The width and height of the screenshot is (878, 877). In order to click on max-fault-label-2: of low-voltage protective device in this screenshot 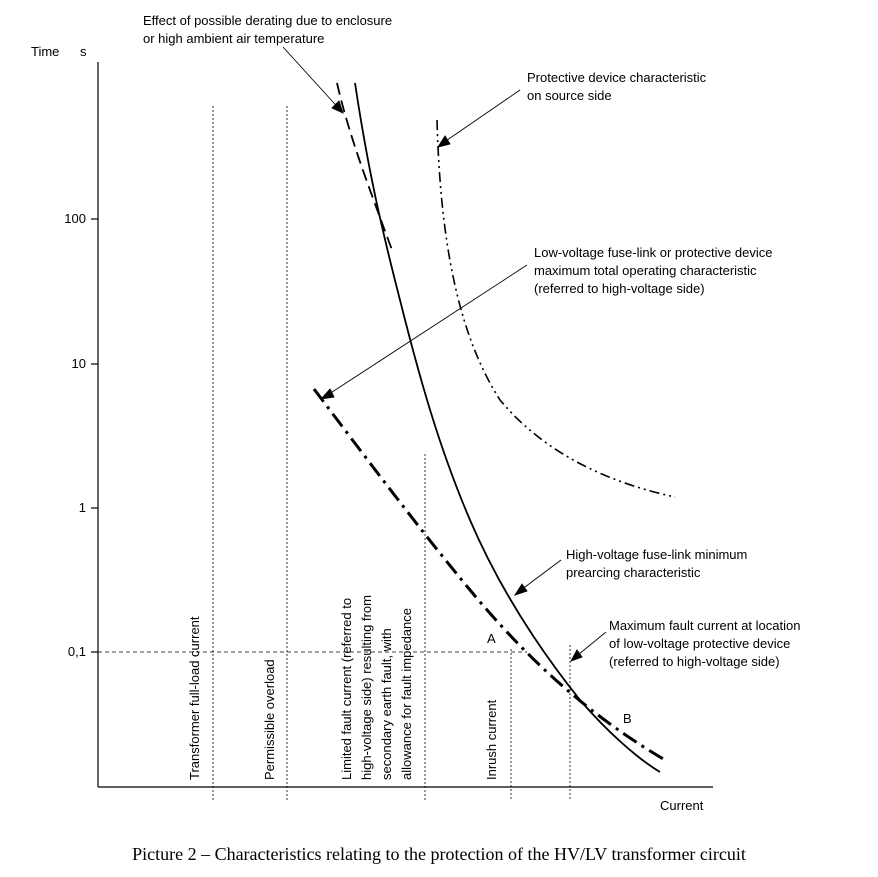, I will do `click(699, 643)`.